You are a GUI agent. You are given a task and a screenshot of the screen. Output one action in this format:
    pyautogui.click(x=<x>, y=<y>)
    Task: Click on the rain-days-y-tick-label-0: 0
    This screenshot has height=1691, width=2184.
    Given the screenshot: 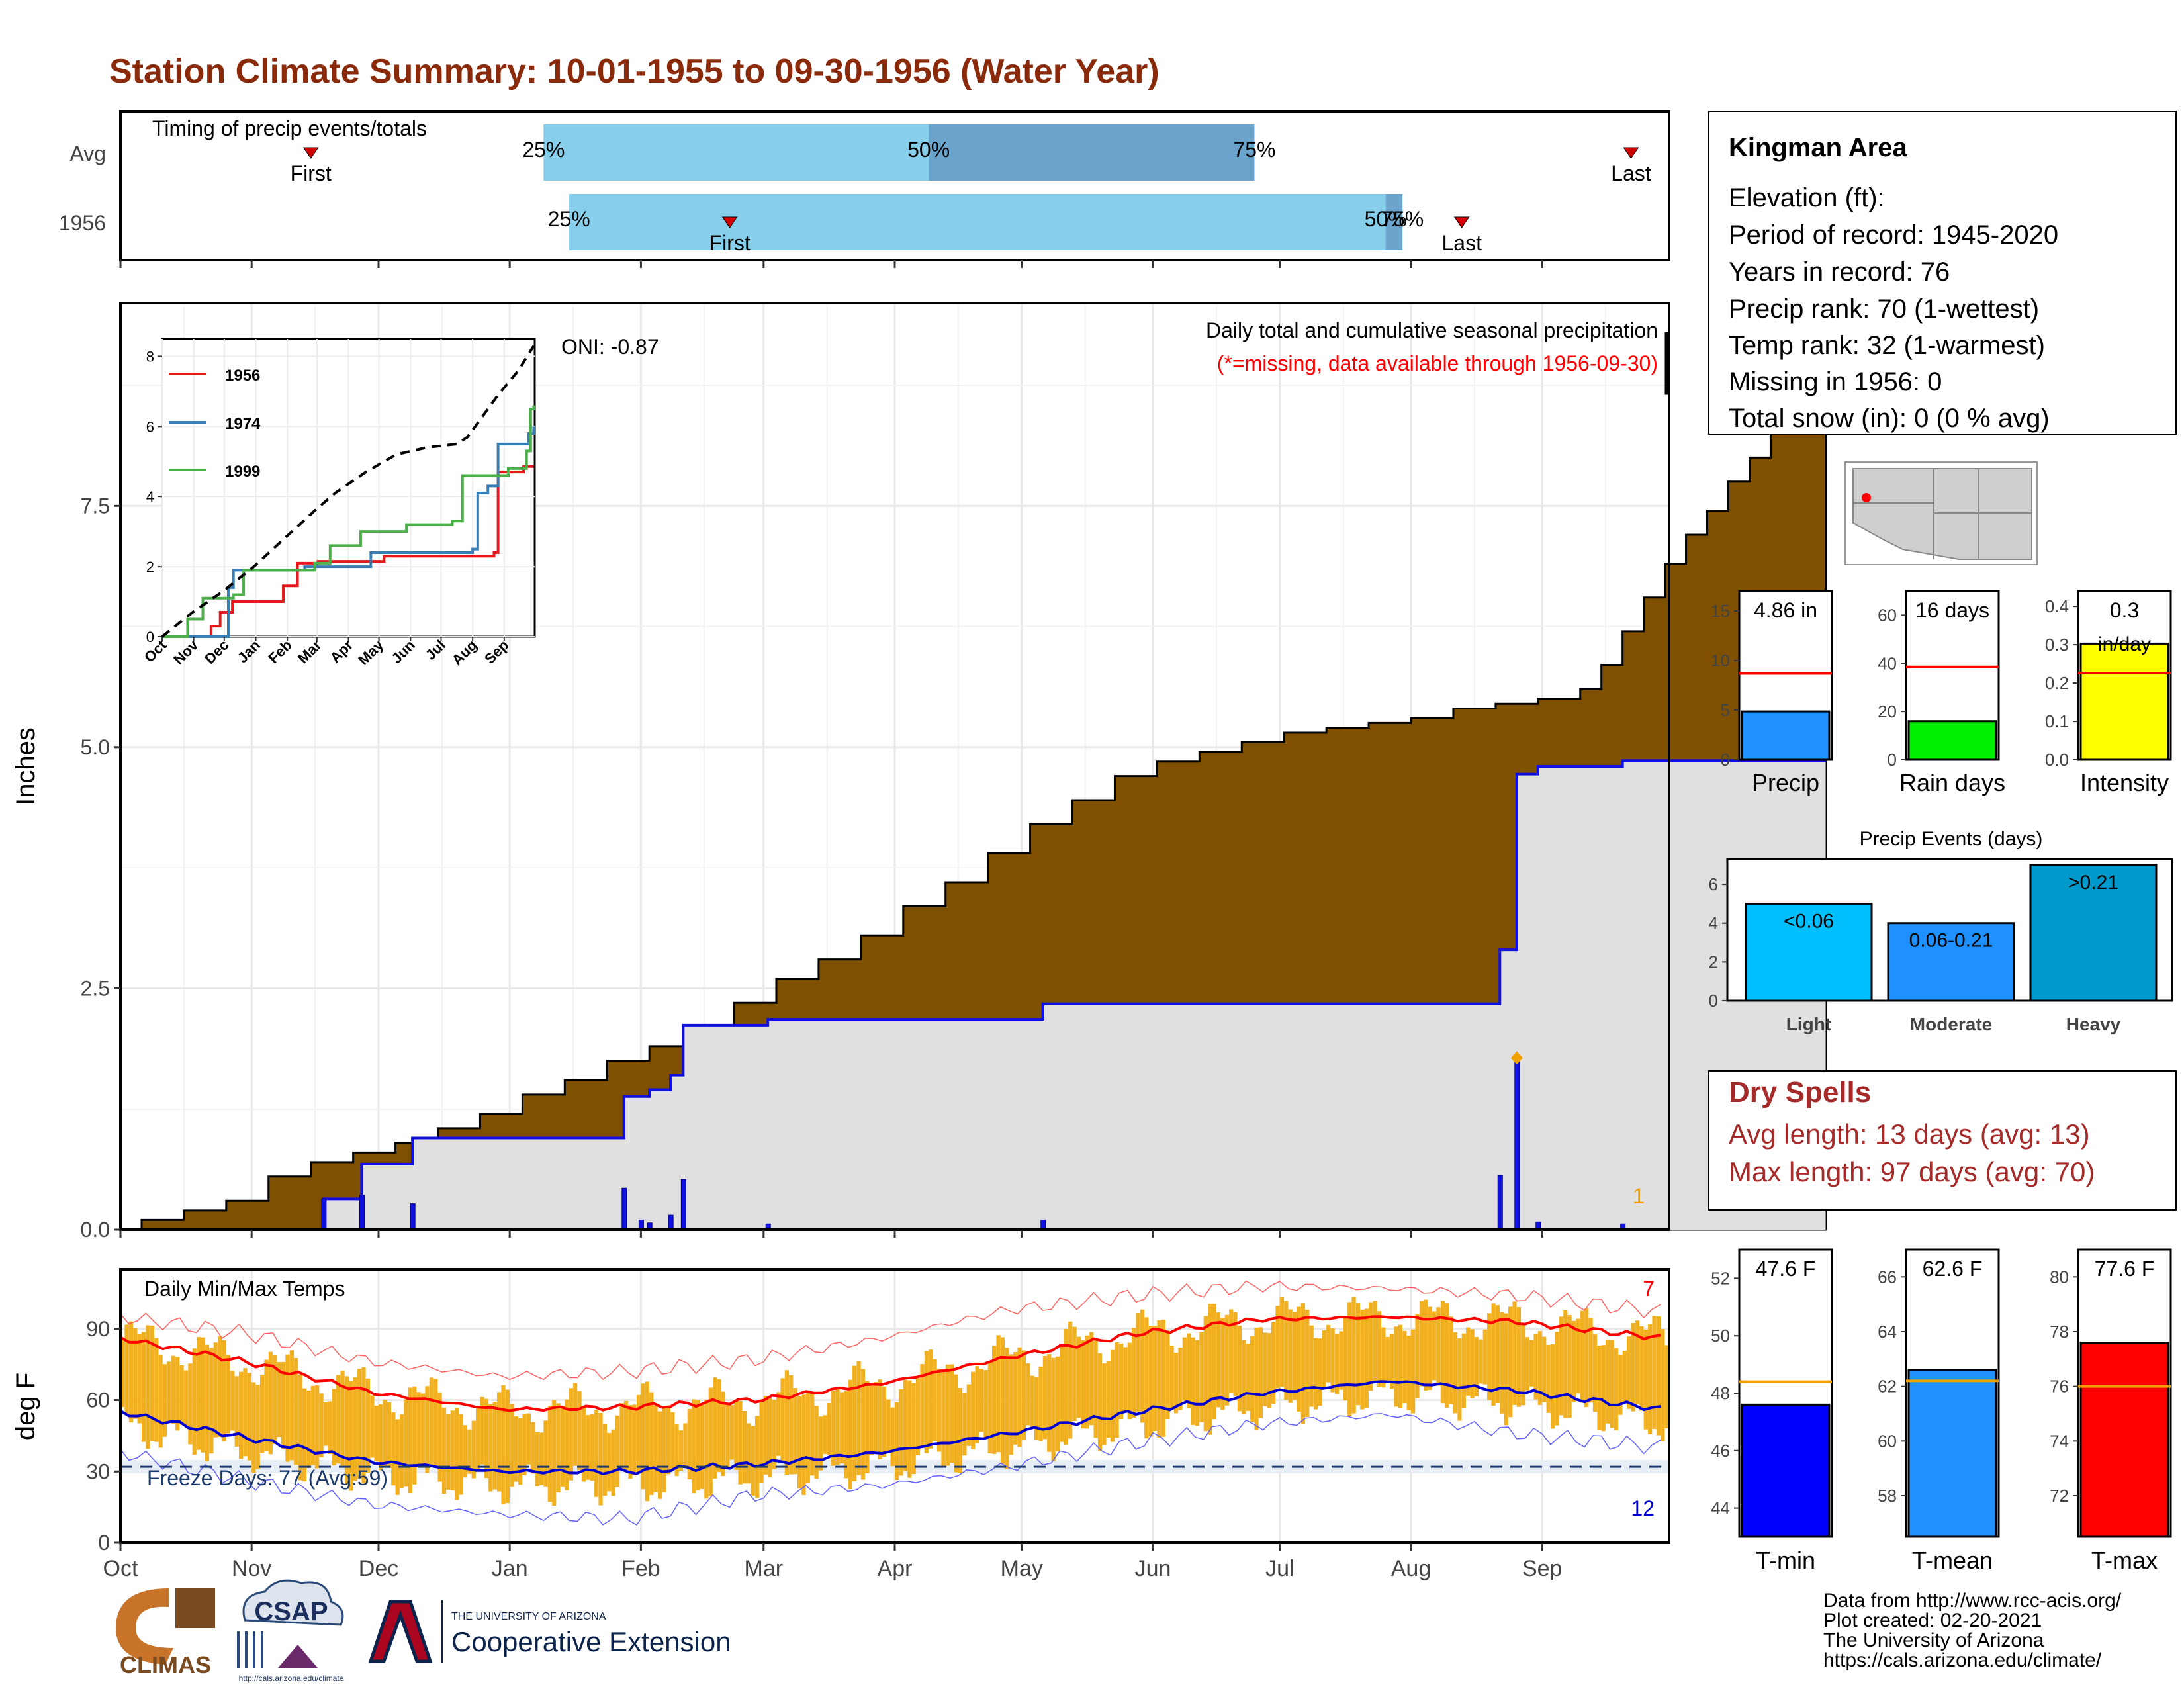 What is the action you would take?
    pyautogui.click(x=1892, y=760)
    